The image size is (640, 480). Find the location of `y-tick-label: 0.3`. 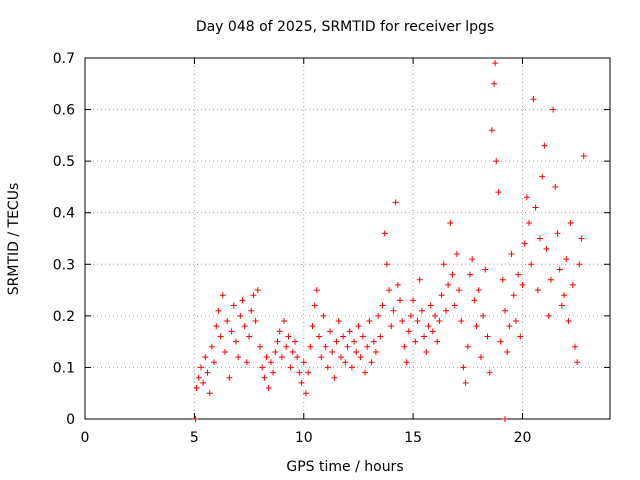

y-tick-label: 0.3 is located at coordinates (64, 265).